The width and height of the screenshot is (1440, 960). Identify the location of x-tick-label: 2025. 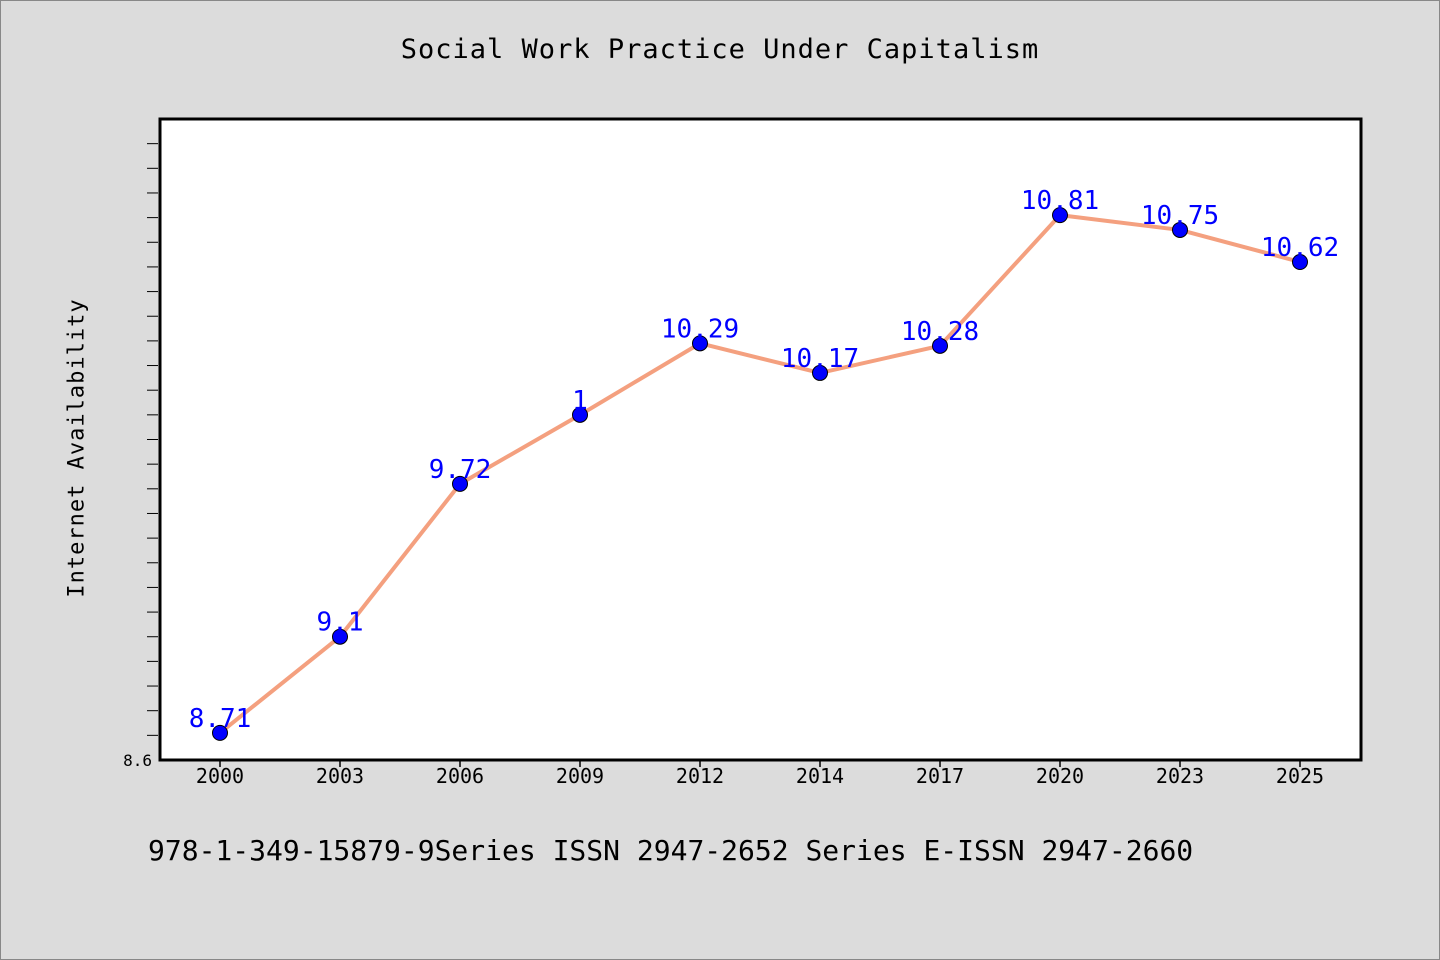
(1300, 776).